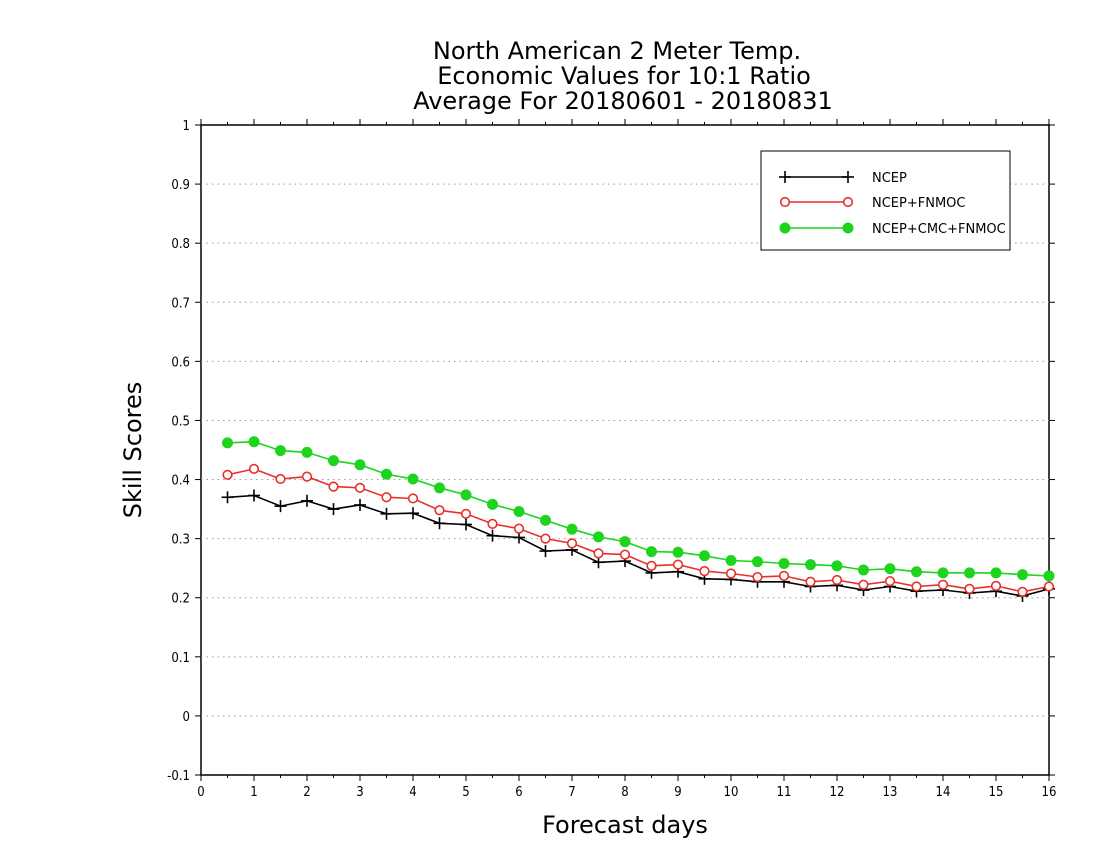  I want to click on legend-label: NCEP+FNMOC, so click(918, 203).